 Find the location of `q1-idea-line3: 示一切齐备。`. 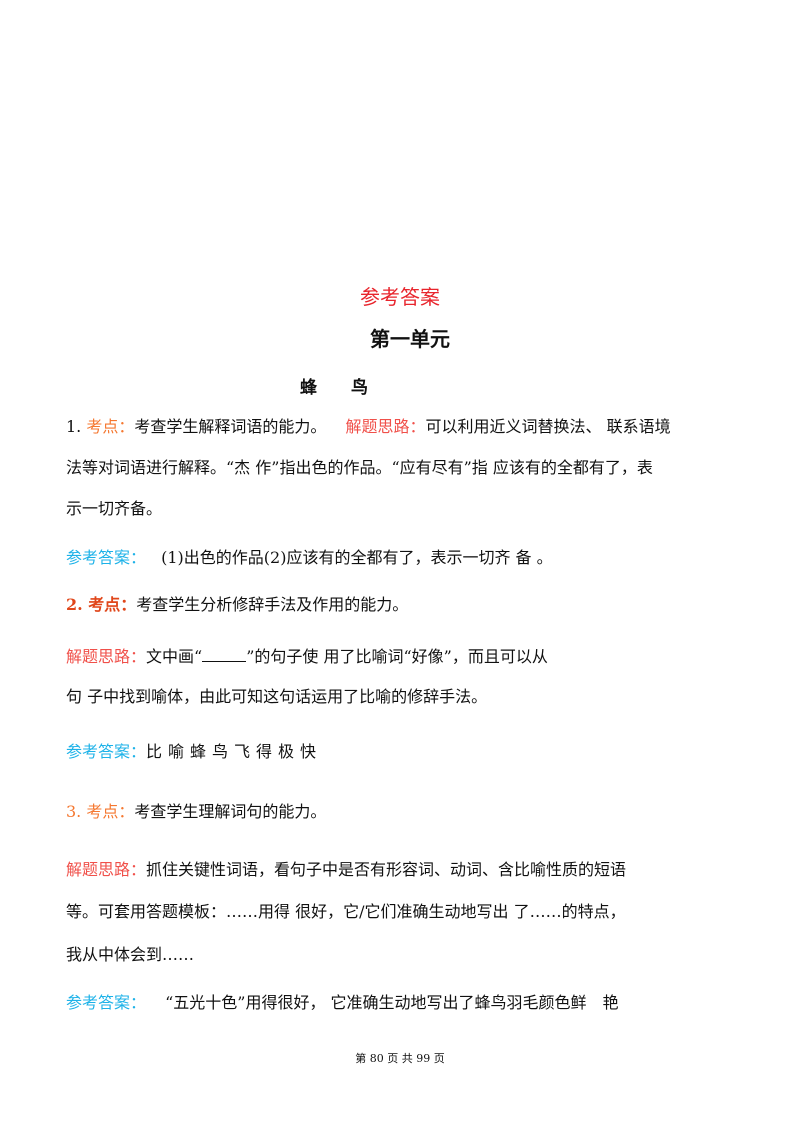

q1-idea-line3: 示一切齐备。 is located at coordinates (114, 508).